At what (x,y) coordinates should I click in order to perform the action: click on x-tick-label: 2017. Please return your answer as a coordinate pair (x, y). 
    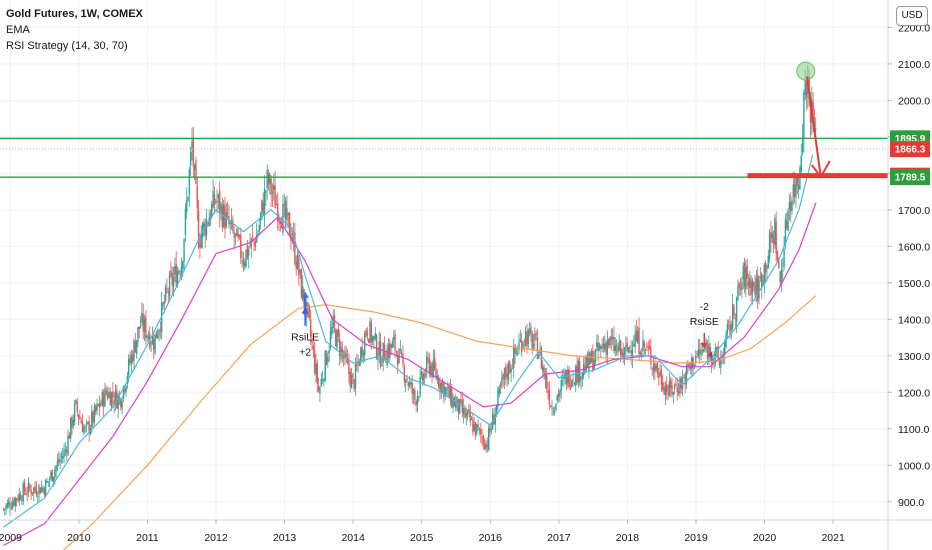
    Looking at the image, I should click on (559, 538).